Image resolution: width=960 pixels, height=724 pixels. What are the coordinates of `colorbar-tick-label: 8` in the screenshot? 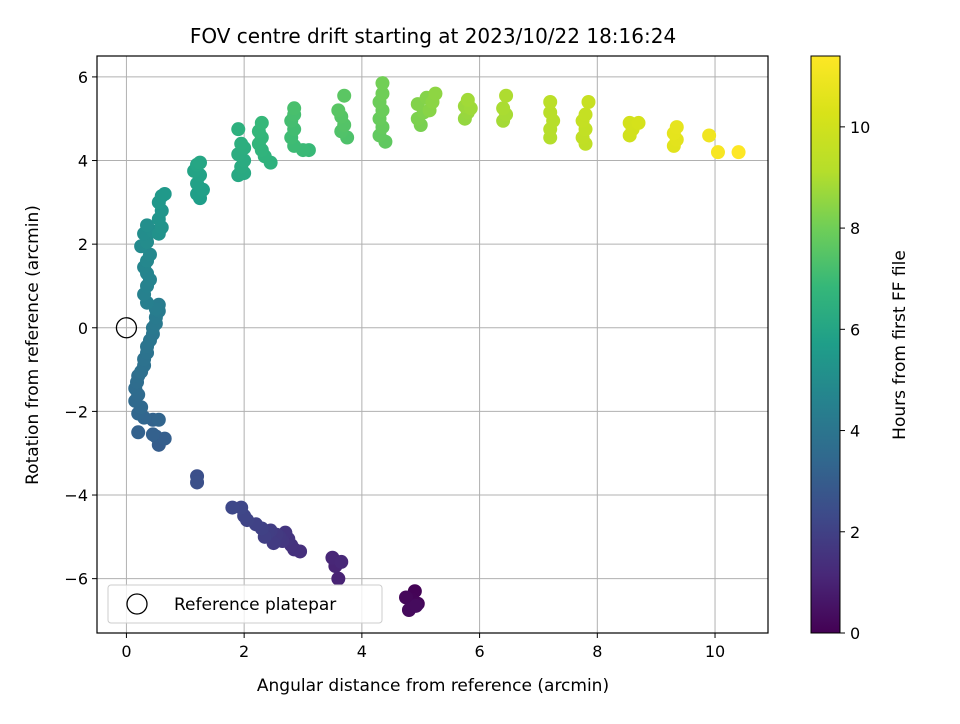 It's located at (855, 228).